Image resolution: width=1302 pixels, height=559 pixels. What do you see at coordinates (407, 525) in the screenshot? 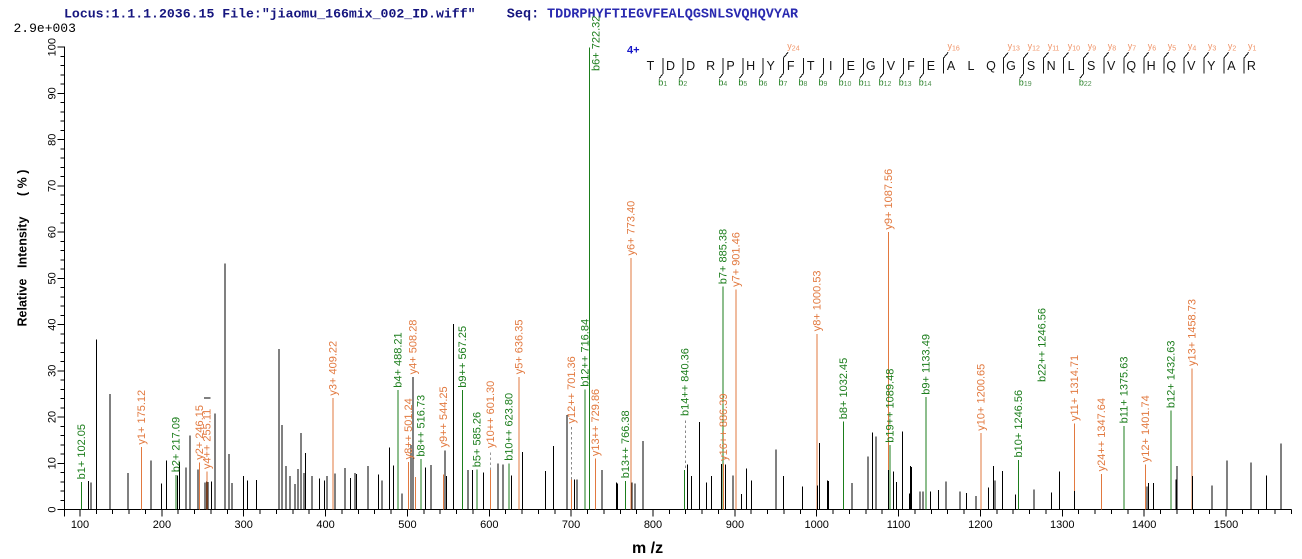
I see `svg-text: 500` at bounding box center [407, 525].